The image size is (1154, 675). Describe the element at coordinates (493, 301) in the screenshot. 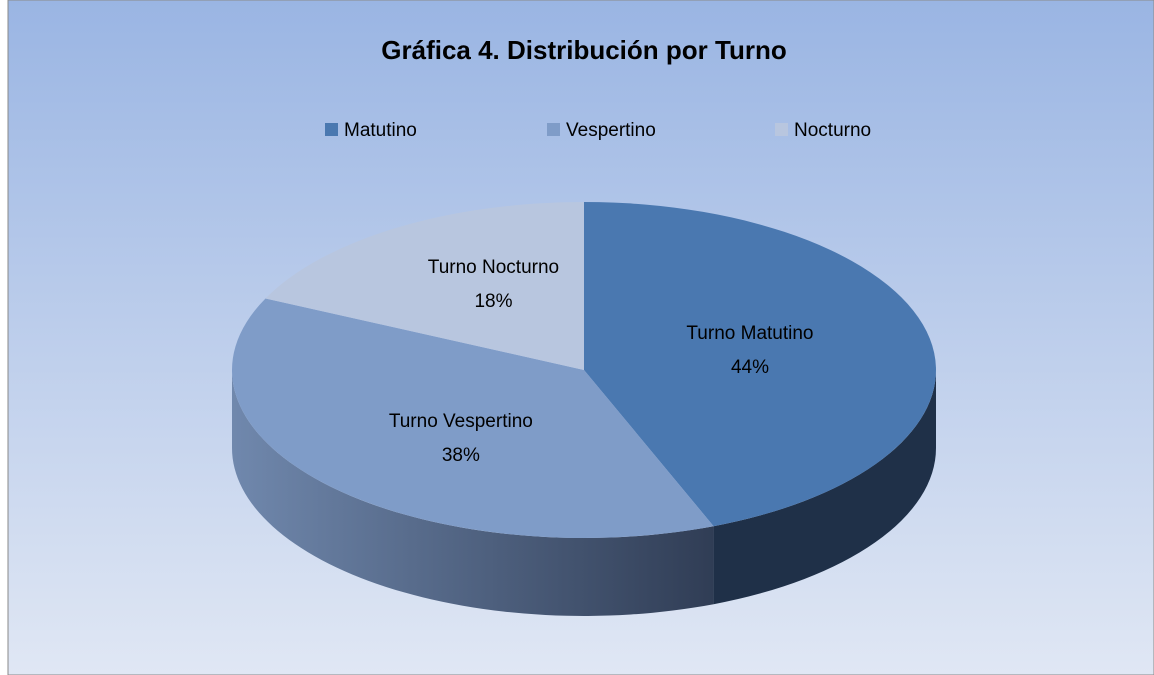

I see `value-label: 18%` at that location.